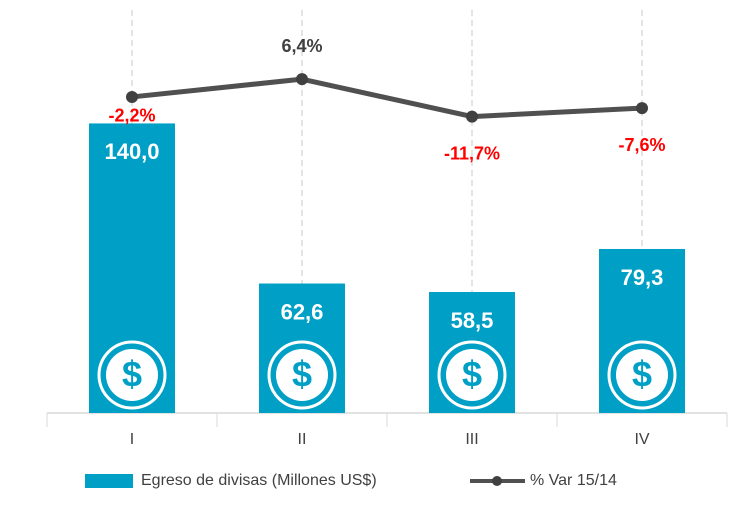 Image resolution: width=743 pixels, height=505 pixels. What do you see at coordinates (302, 439) in the screenshot?
I see `x-tick-label: II` at bounding box center [302, 439].